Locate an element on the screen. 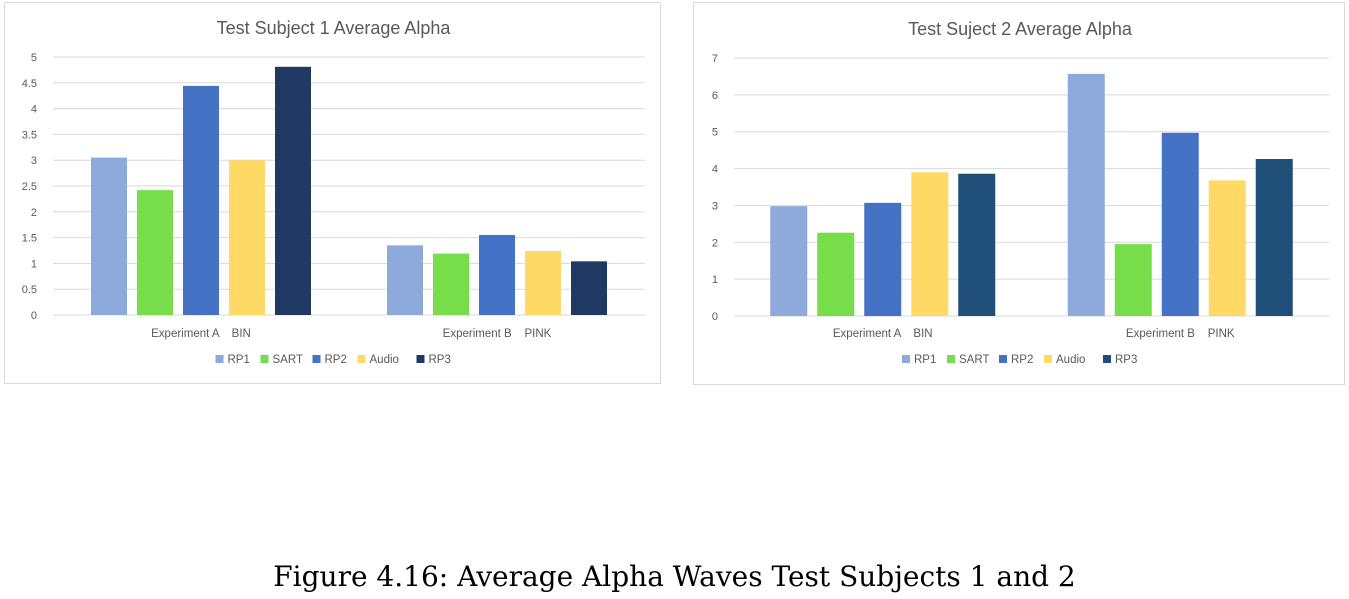  y-tick-label: 1.5 is located at coordinates (29, 239).